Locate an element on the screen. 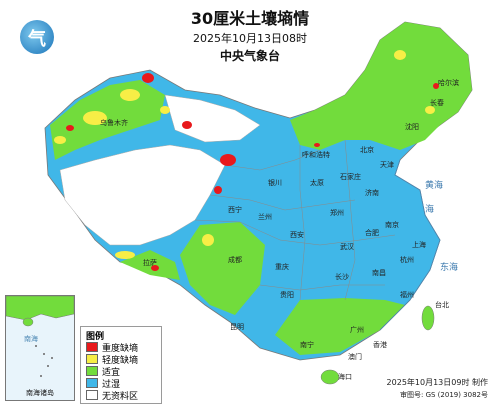 The image size is (500, 405). legend-label: 适宜 is located at coordinates (111, 372).